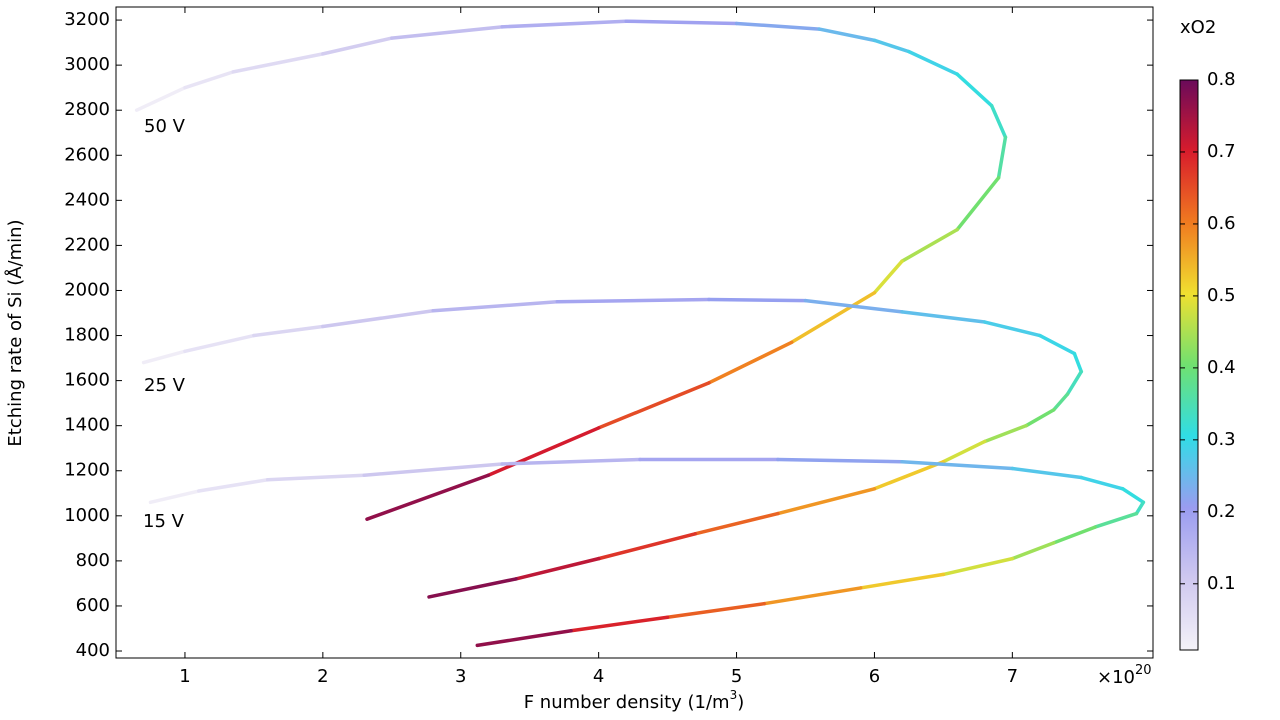  I want to click on colorbar-tick-label: 0.8, so click(1221, 79).